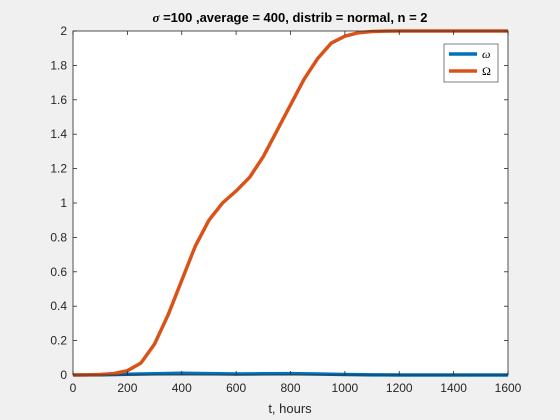 The image size is (560, 420). What do you see at coordinates (63, 31) in the screenshot?
I see `y-tick-label: 2` at bounding box center [63, 31].